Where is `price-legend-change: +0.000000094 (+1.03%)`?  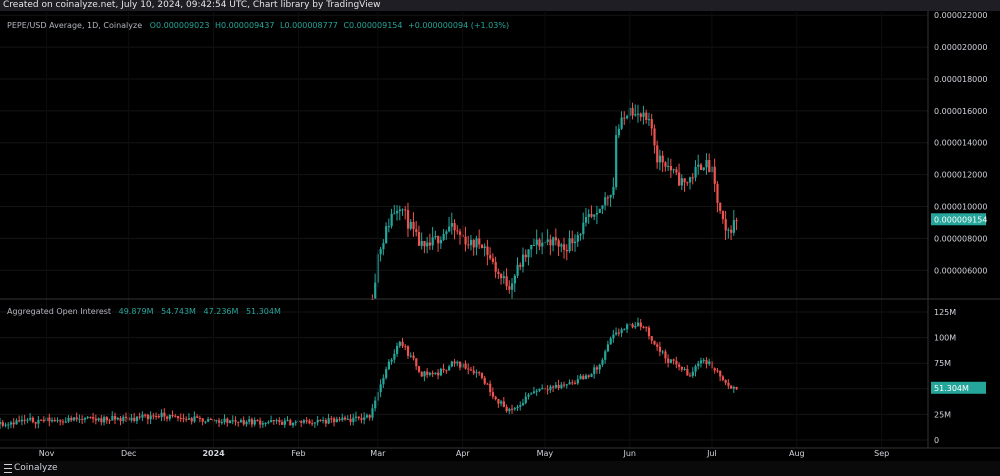 price-legend-change: +0.000000094 (+1.03%) is located at coordinates (459, 25).